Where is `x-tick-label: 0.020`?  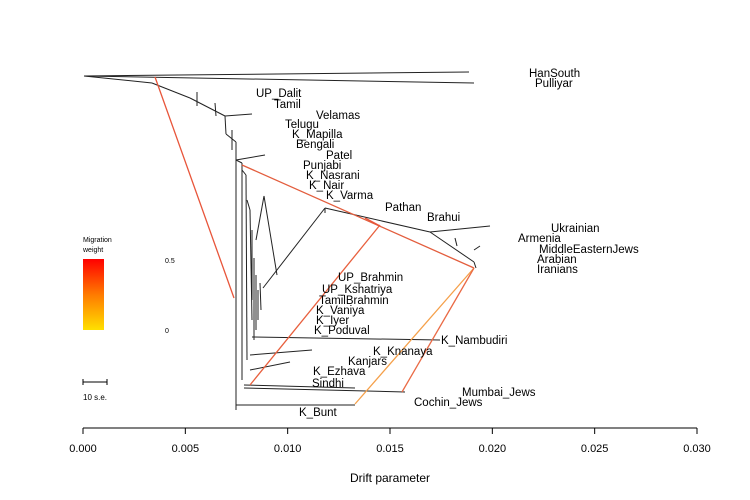 x-tick-label: 0.020 is located at coordinates (493, 449).